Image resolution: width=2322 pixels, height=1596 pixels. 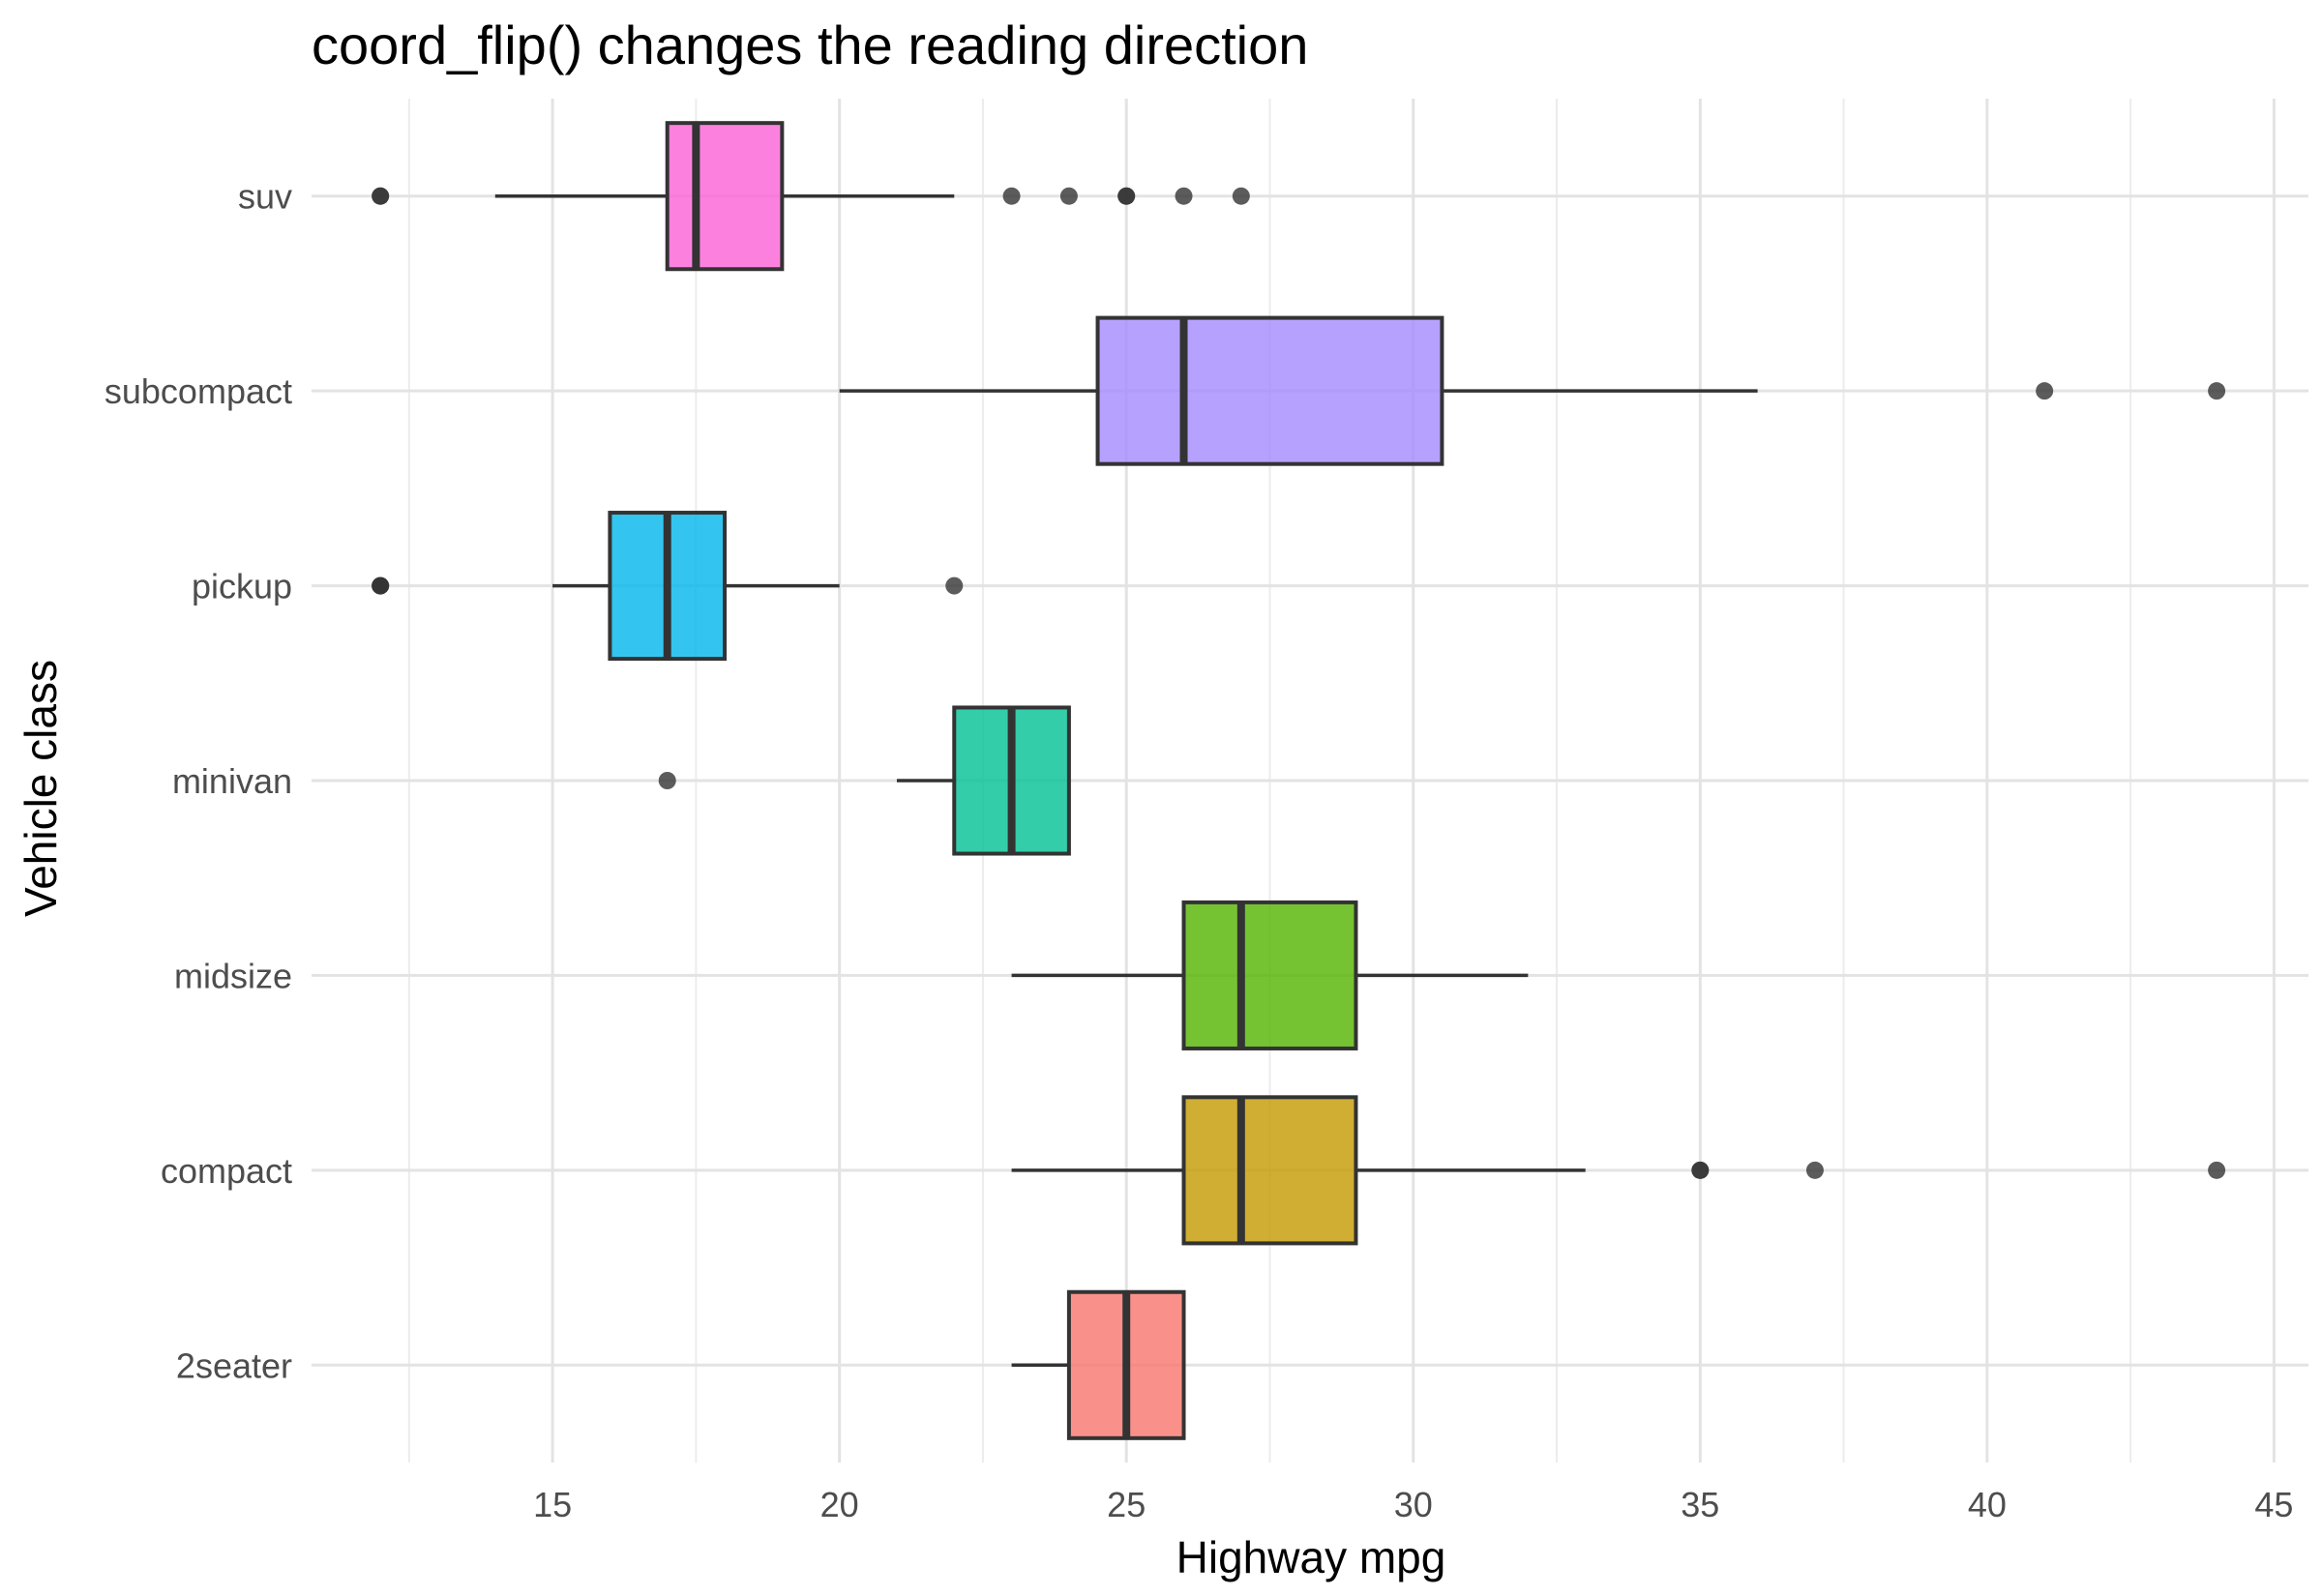 I want to click on x-tick-label: 40, so click(x=1987, y=1504).